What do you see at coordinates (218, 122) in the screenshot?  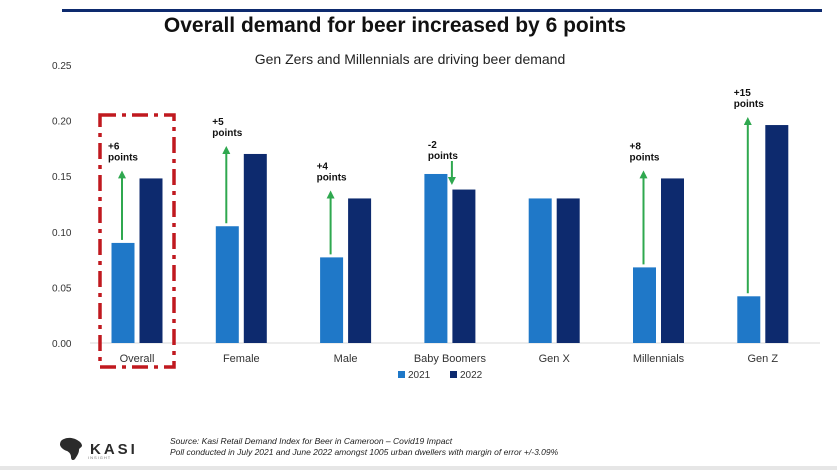 I see `change-value-label: +5` at bounding box center [218, 122].